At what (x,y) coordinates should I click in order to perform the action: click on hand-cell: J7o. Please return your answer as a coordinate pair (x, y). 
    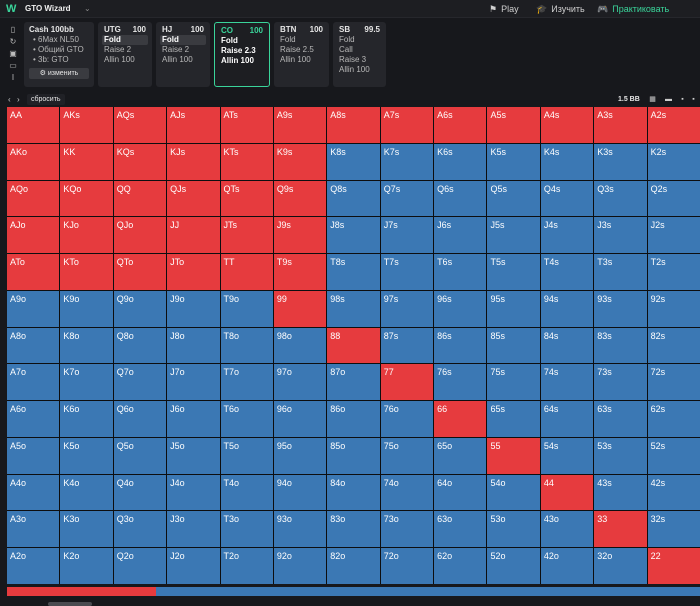
    Looking at the image, I should click on (193, 382).